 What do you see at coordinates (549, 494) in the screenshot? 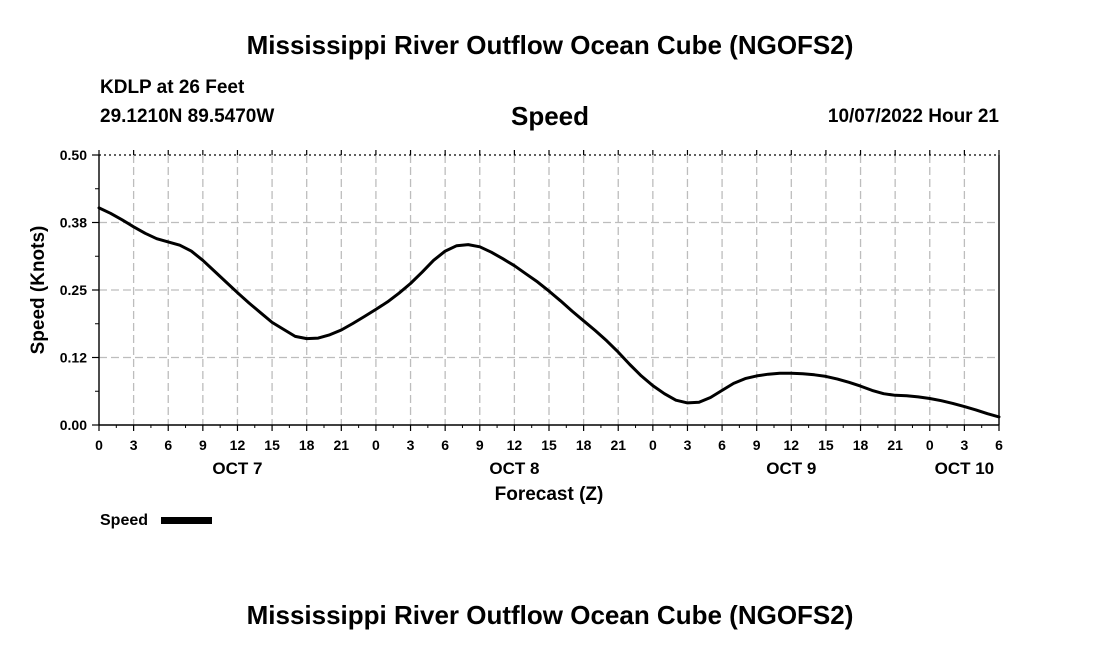
I see `x-axis-title: Forecast (Z)` at bounding box center [549, 494].